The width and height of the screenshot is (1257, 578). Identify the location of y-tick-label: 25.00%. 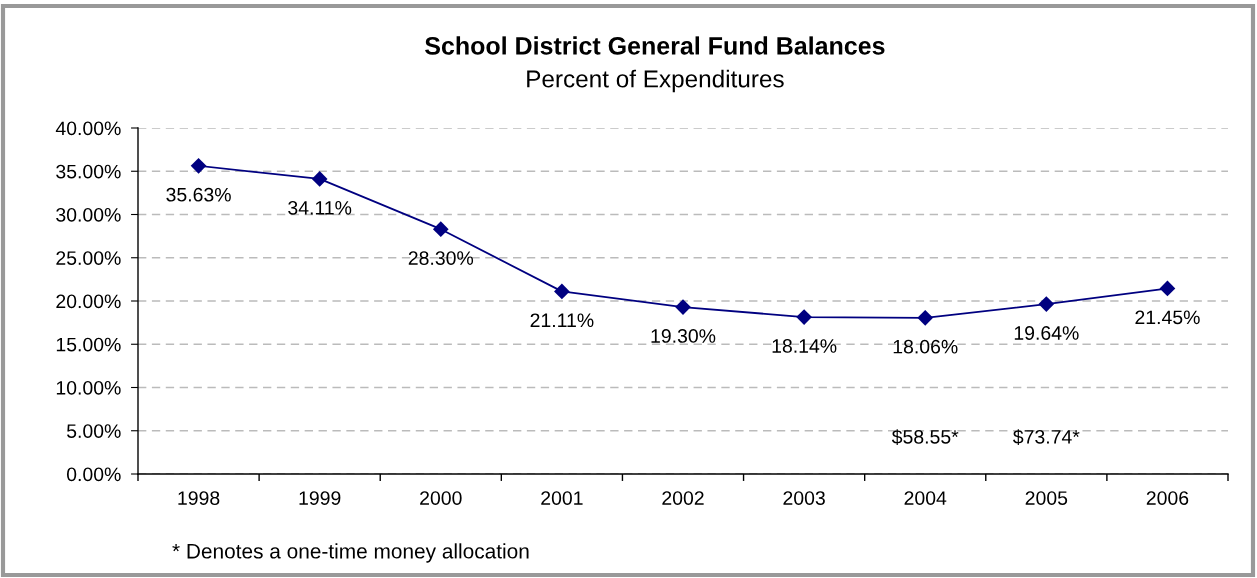
(88, 258).